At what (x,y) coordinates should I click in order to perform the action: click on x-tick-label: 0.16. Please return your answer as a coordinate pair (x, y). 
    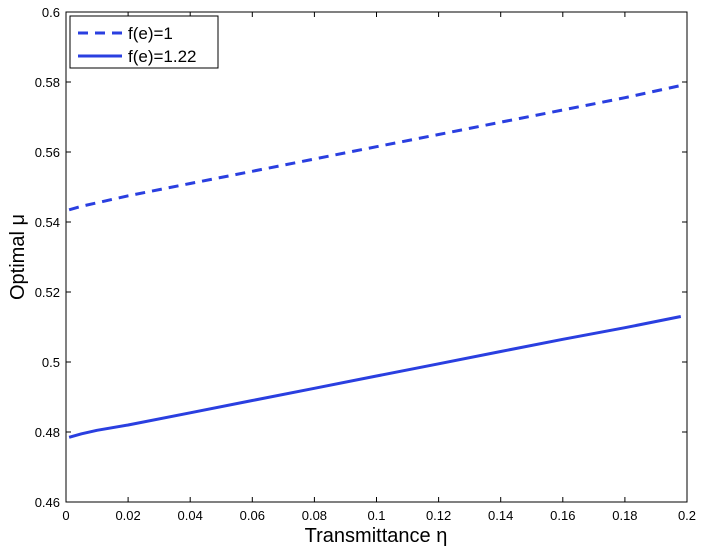
    Looking at the image, I should click on (562, 515).